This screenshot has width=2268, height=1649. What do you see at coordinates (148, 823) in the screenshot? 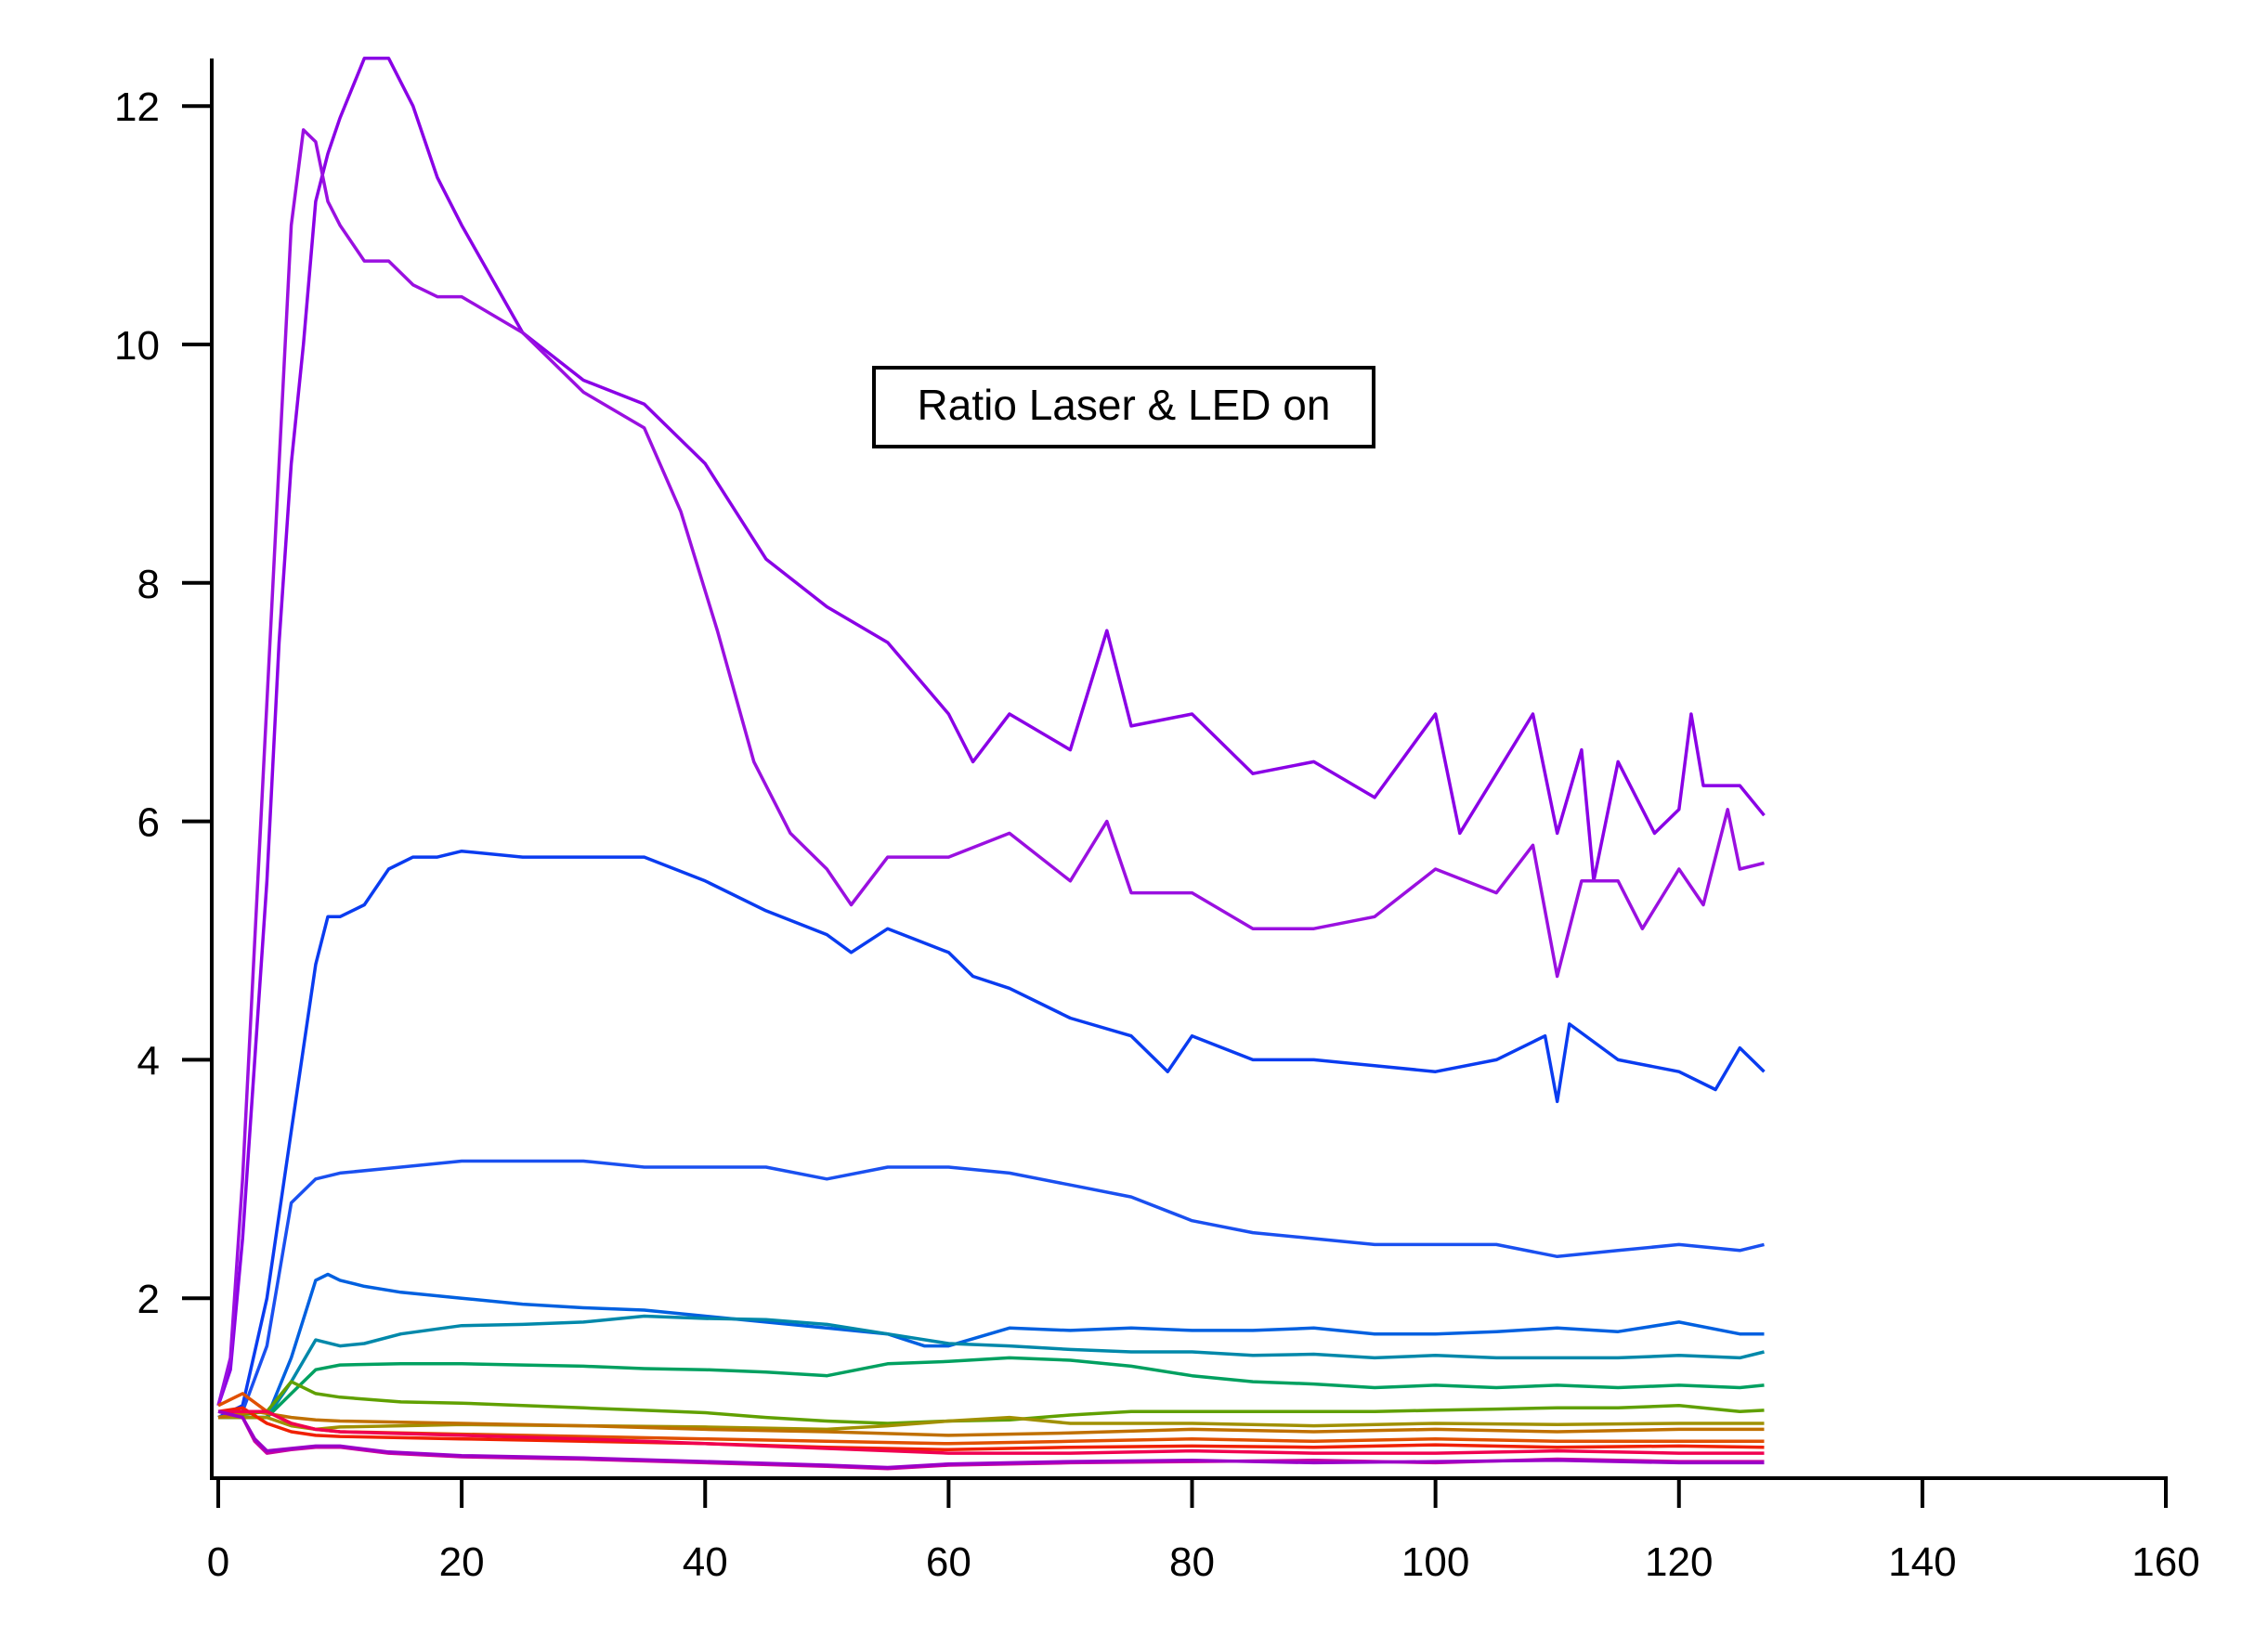
I see `y-tick-label: 6` at bounding box center [148, 823].